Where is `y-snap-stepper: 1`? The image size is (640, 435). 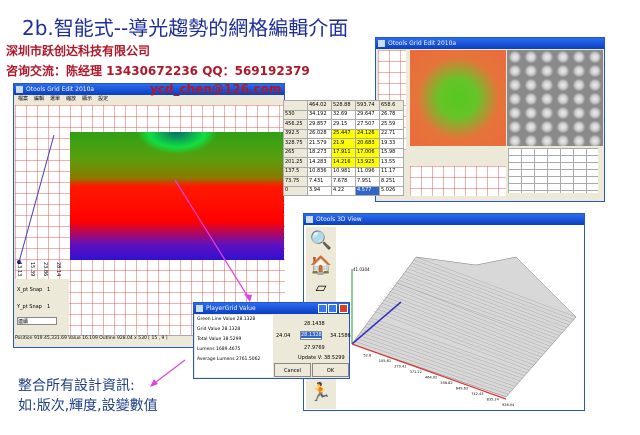 y-snap-stepper: 1 is located at coordinates (49, 307).